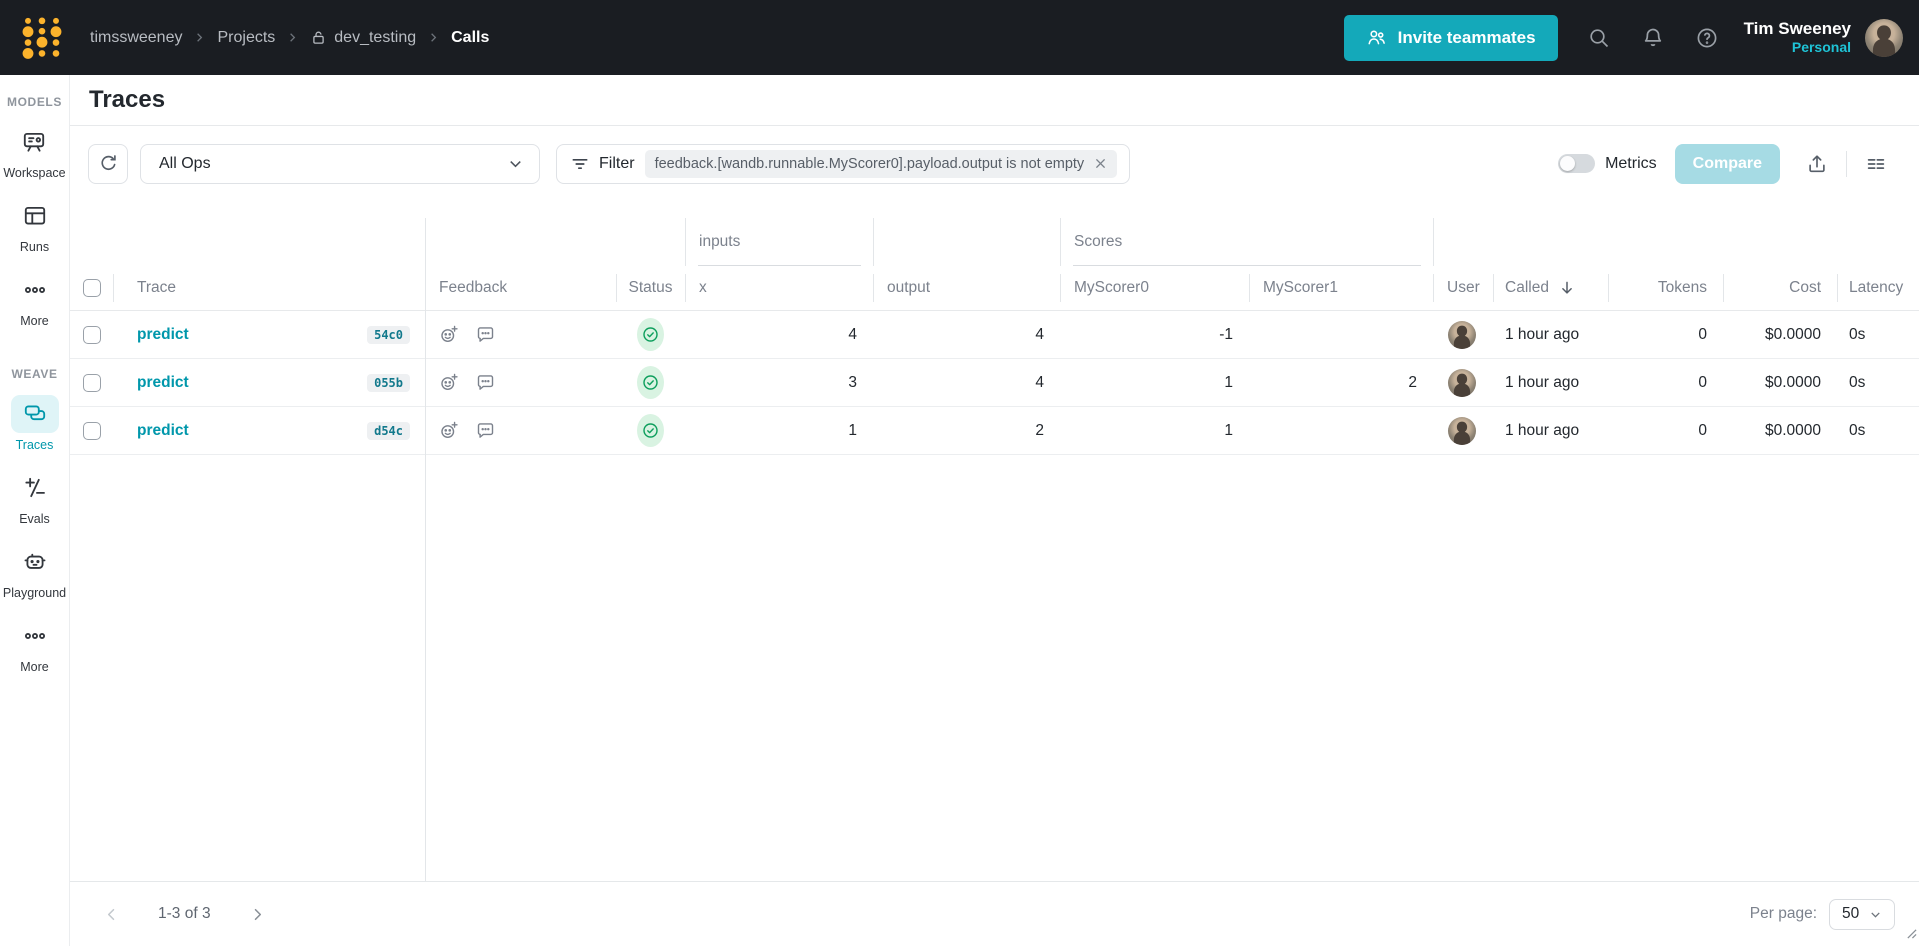  I want to click on help-icon, so click(1707, 38).